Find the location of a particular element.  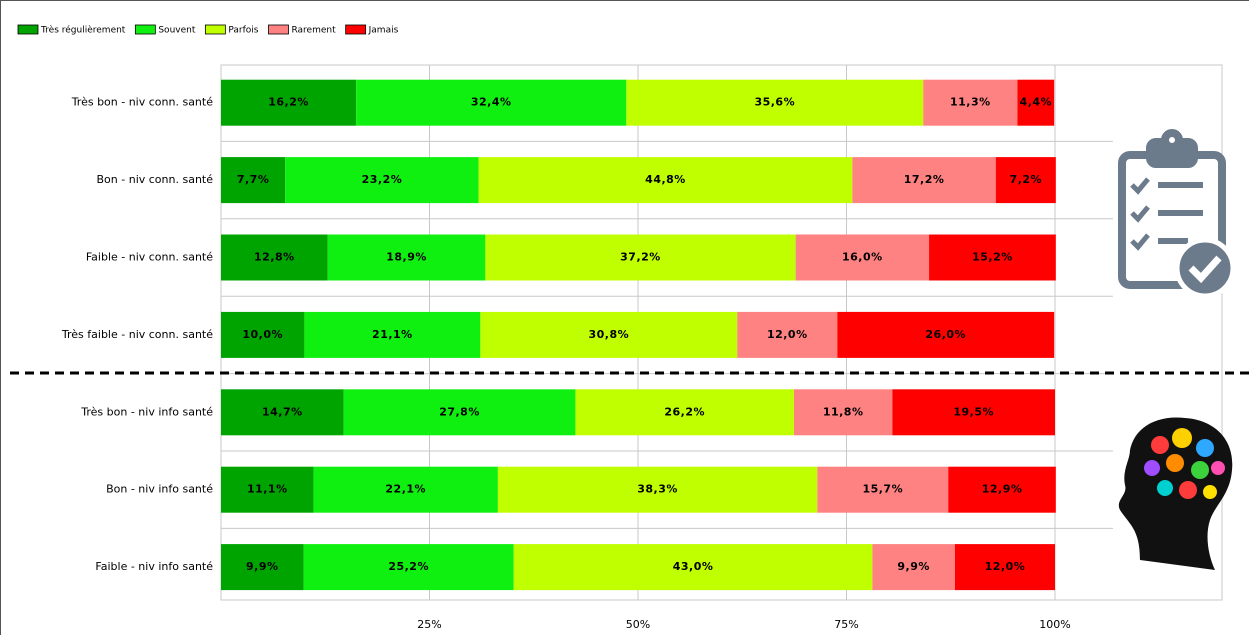

value-label: 30,8% is located at coordinates (608, 334).